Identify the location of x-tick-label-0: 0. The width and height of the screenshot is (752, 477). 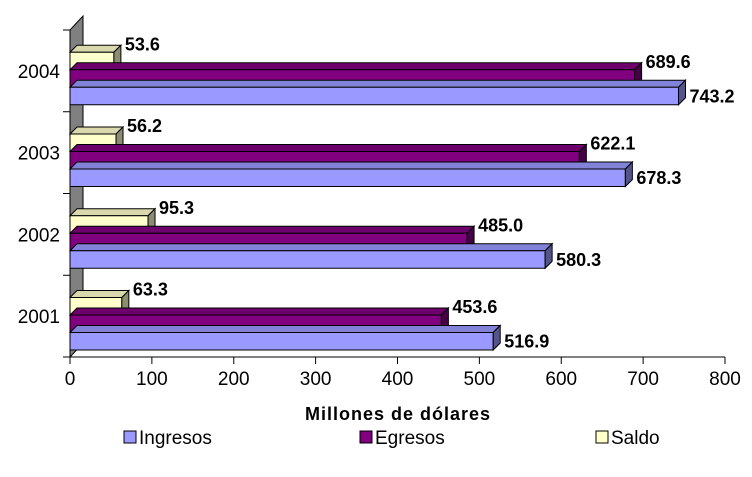
(70, 379).